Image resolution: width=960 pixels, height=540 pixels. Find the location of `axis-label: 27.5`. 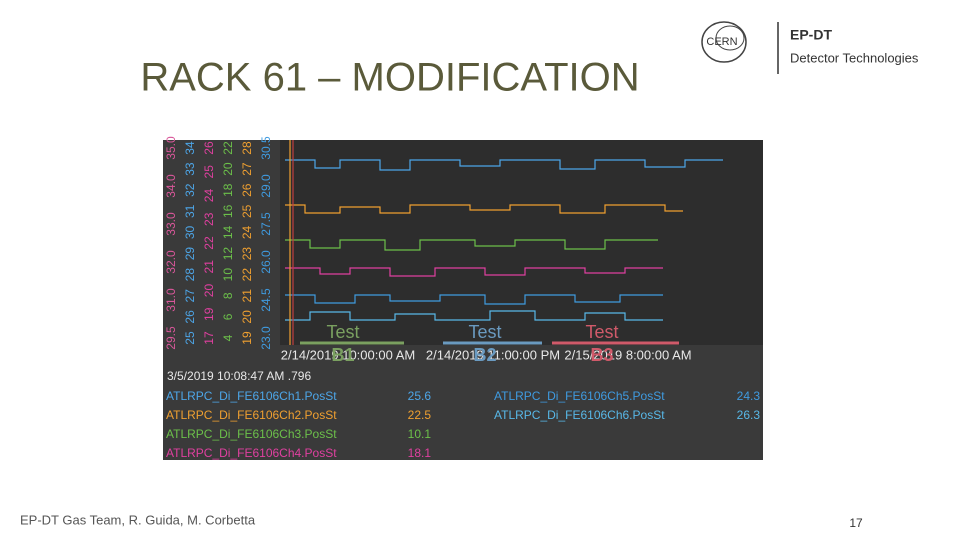

axis-label: 27.5 is located at coordinates (266, 224).